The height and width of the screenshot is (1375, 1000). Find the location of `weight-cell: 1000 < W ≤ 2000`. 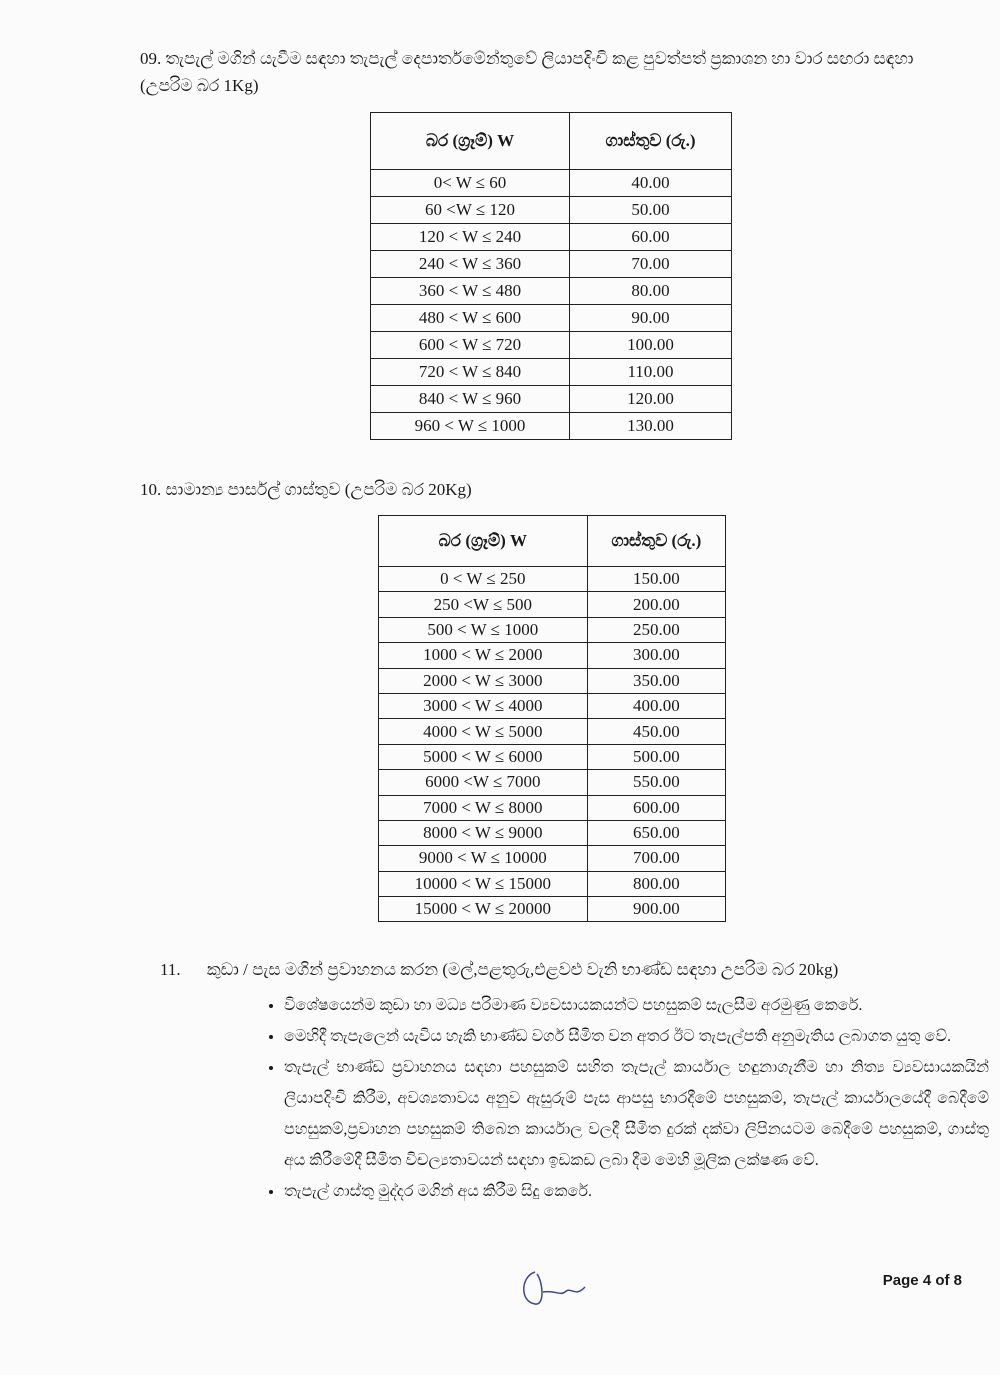

weight-cell: 1000 < W ≤ 2000 is located at coordinates (483, 655).